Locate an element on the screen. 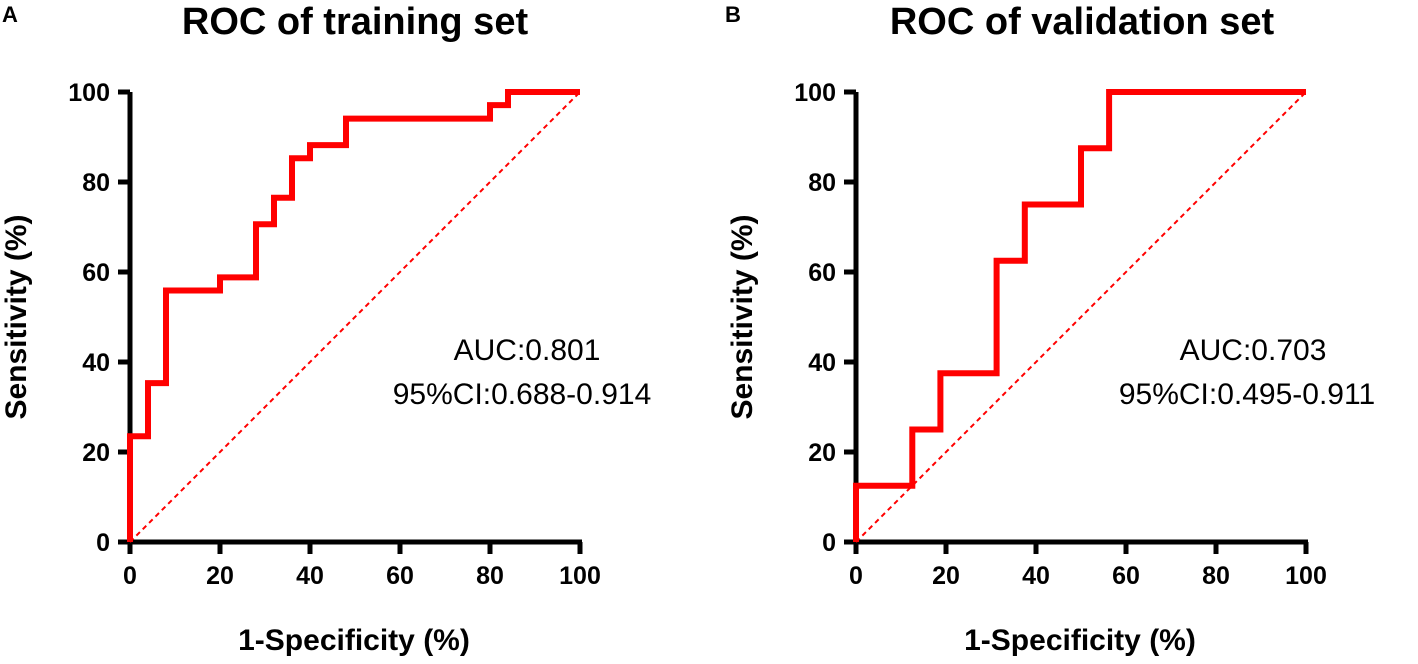 The width and height of the screenshot is (1418, 664). y-axis-label-a: Sensitivity (%) is located at coordinates (16, 316).